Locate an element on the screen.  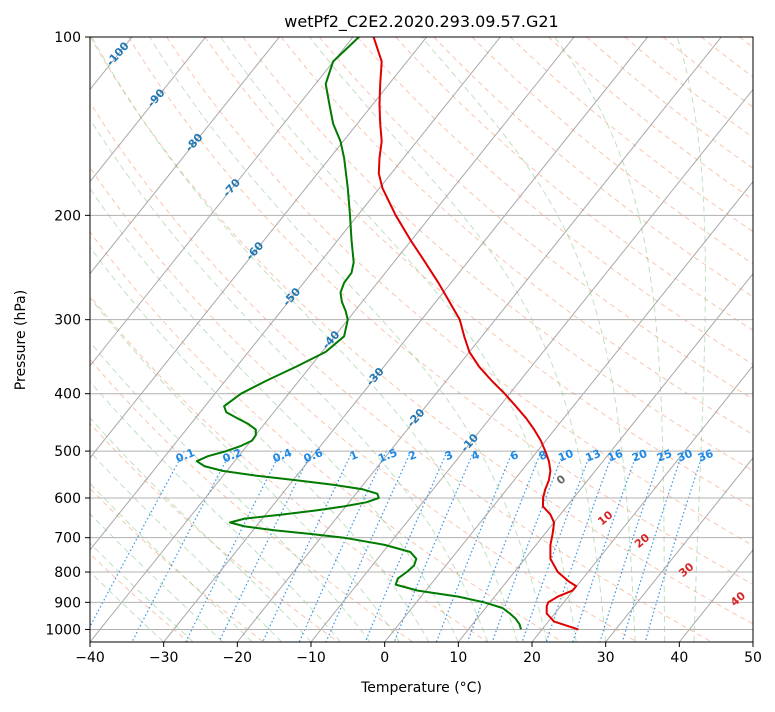
x-tick-label: −10 is located at coordinates (311, 658).